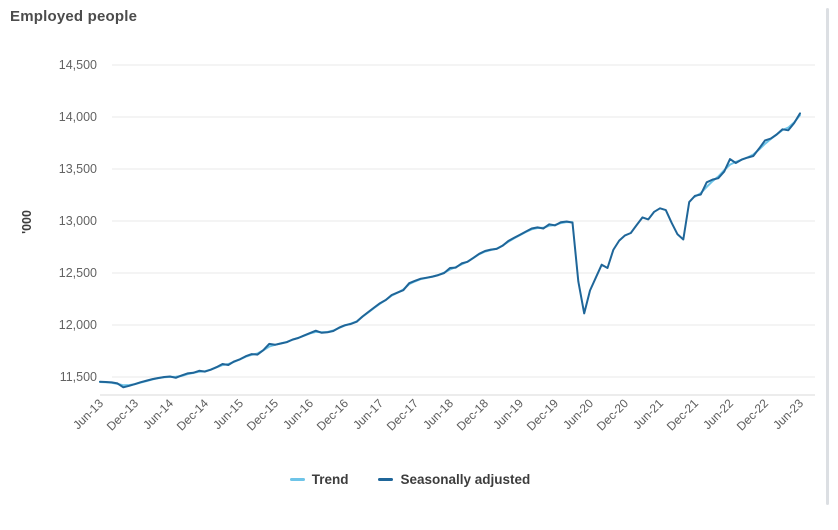  I want to click on x-tick-label: Dec-16, so click(332, 414).